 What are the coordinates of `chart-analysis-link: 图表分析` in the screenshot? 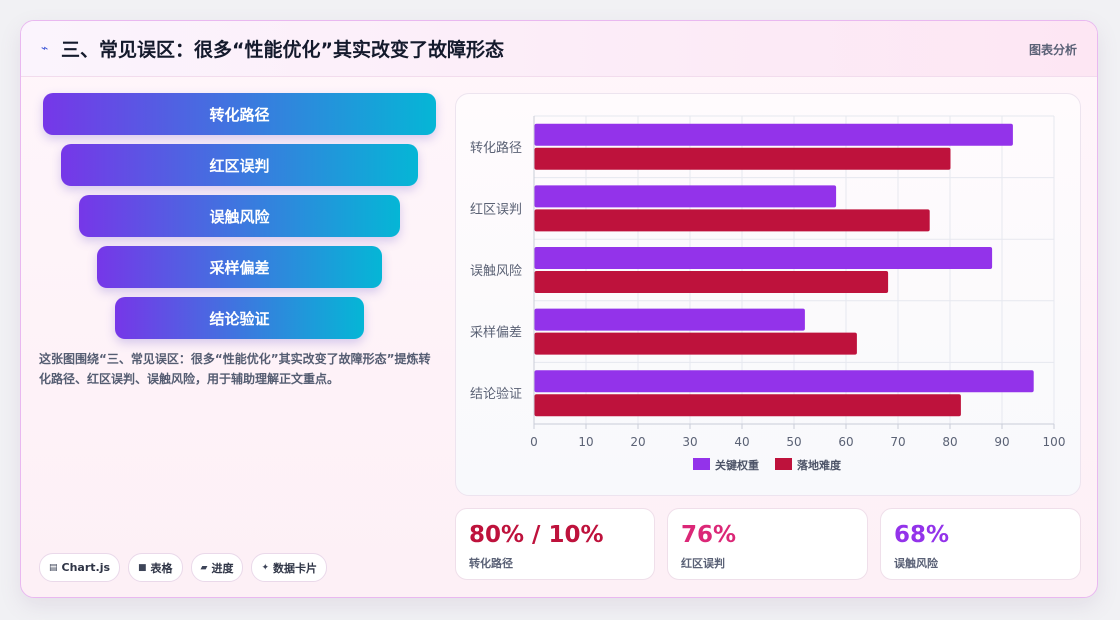 It's located at (1052, 50).